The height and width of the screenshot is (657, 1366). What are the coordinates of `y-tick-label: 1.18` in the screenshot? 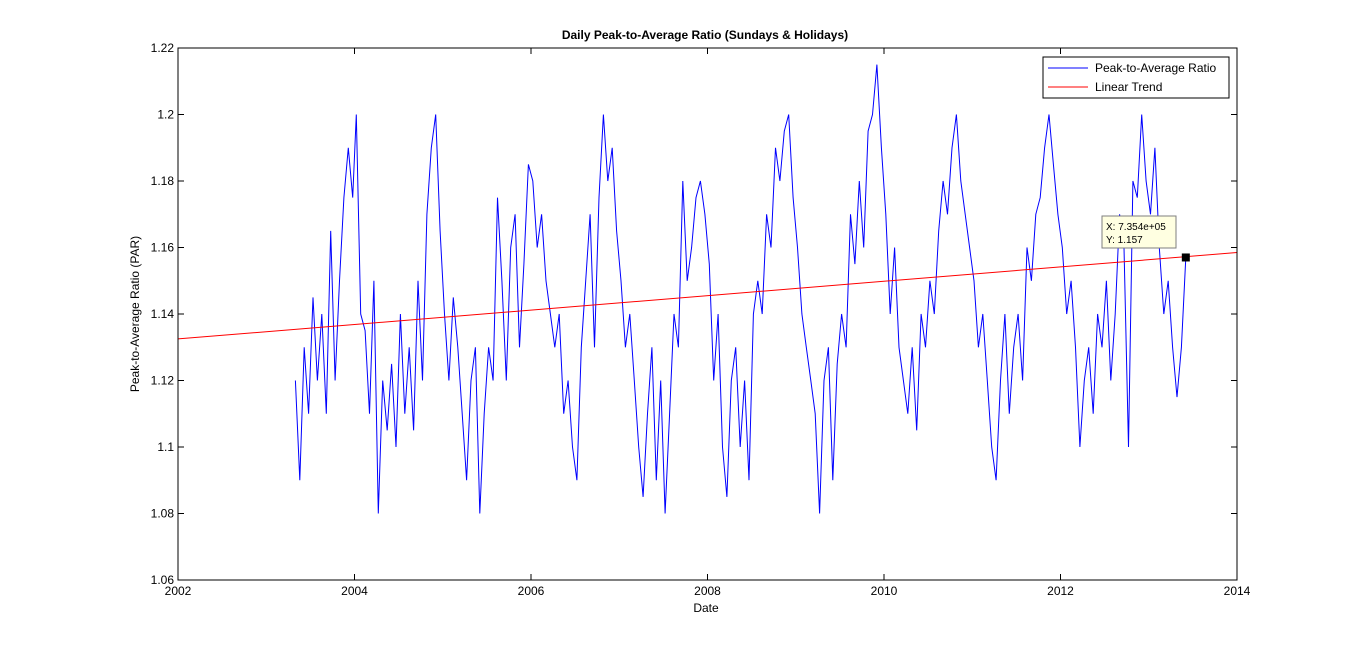 It's located at (163, 181).